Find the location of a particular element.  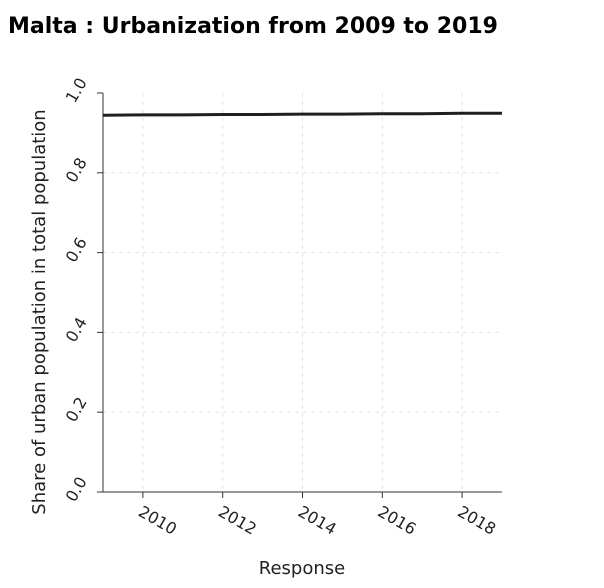

y-tick-label: 0.0 is located at coordinates (76, 489).